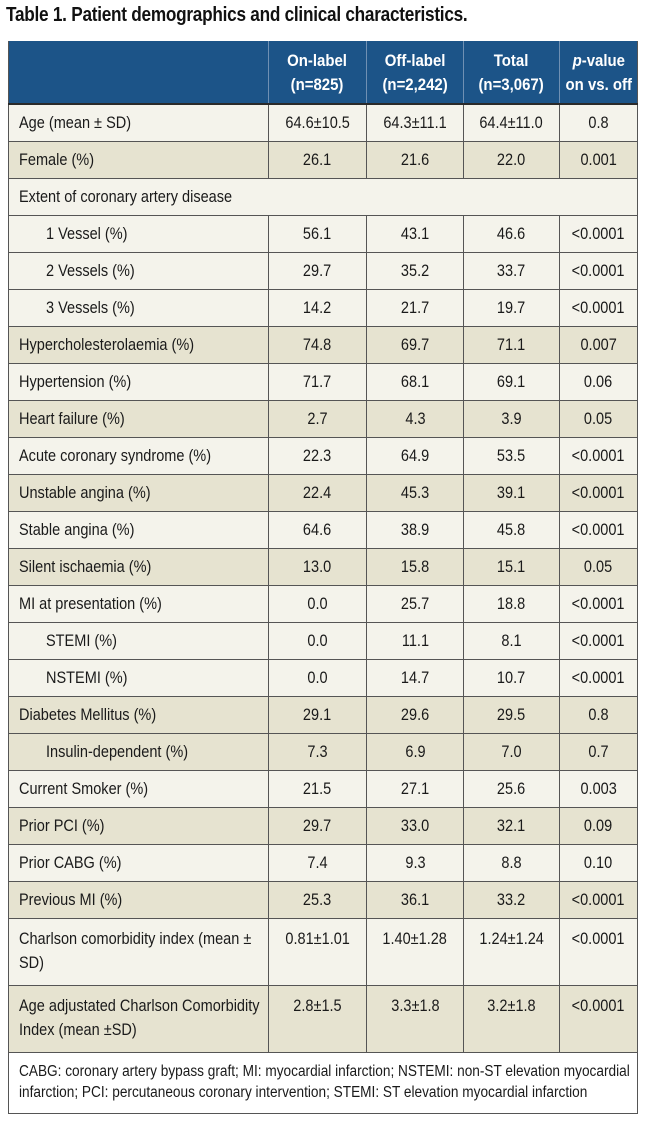 The width and height of the screenshot is (646, 1135). Describe the element at coordinates (115, 455) in the screenshot. I see `row-label: Acute coronary syndrome (%)` at that location.